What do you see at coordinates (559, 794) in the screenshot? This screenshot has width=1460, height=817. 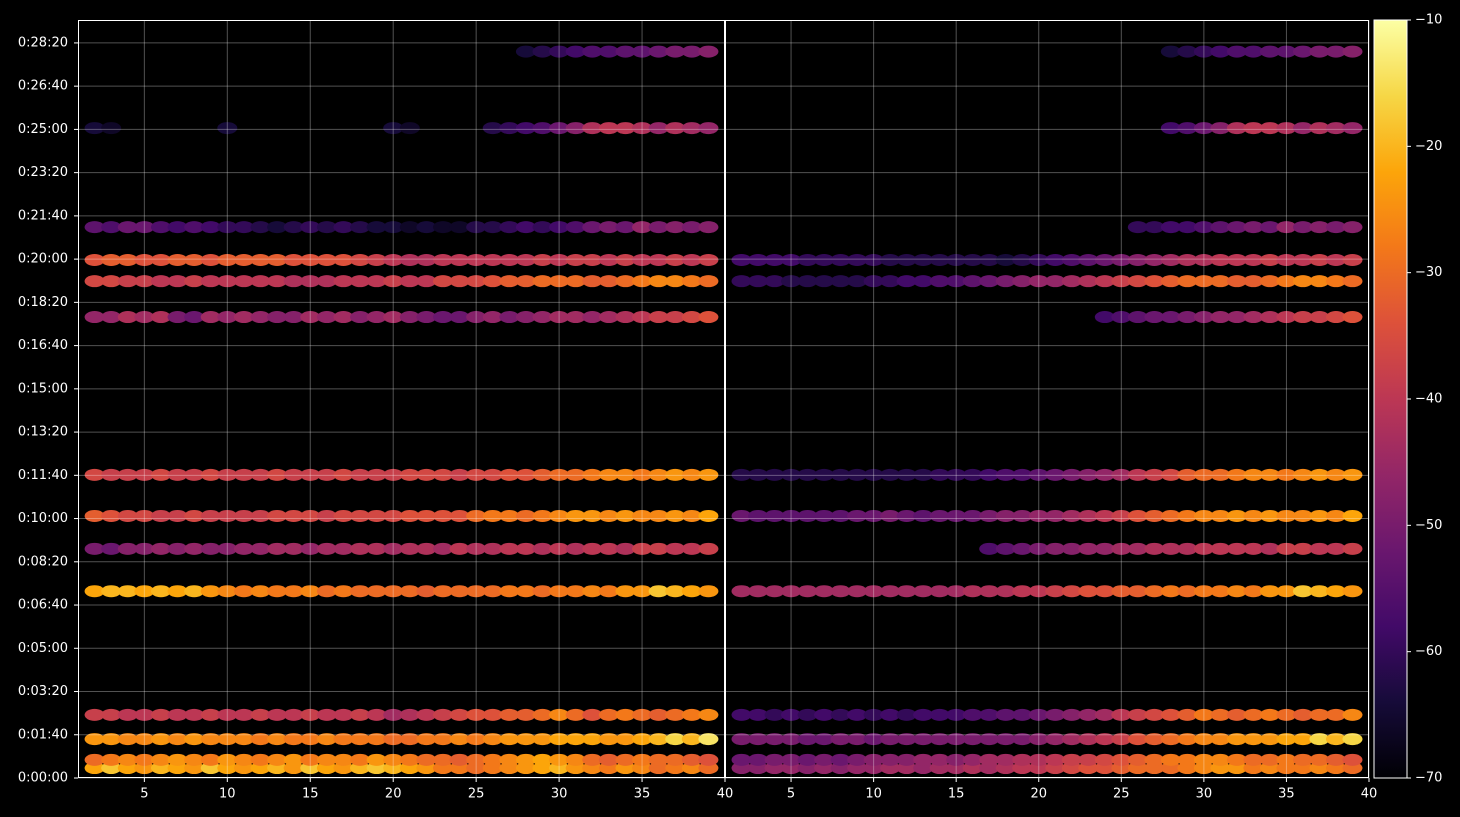 I see `x-tick-label: 30` at bounding box center [559, 794].